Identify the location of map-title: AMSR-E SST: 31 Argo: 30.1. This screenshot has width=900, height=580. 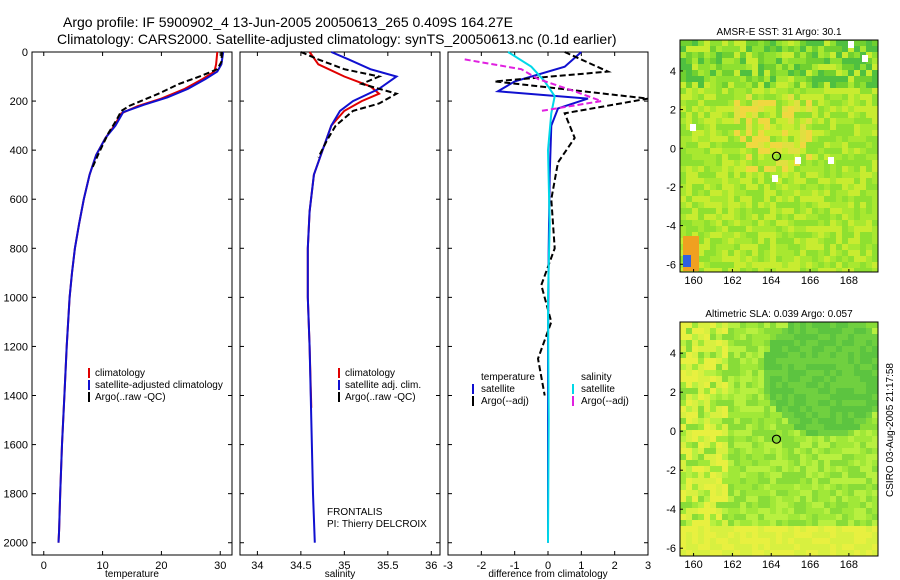
(778, 32).